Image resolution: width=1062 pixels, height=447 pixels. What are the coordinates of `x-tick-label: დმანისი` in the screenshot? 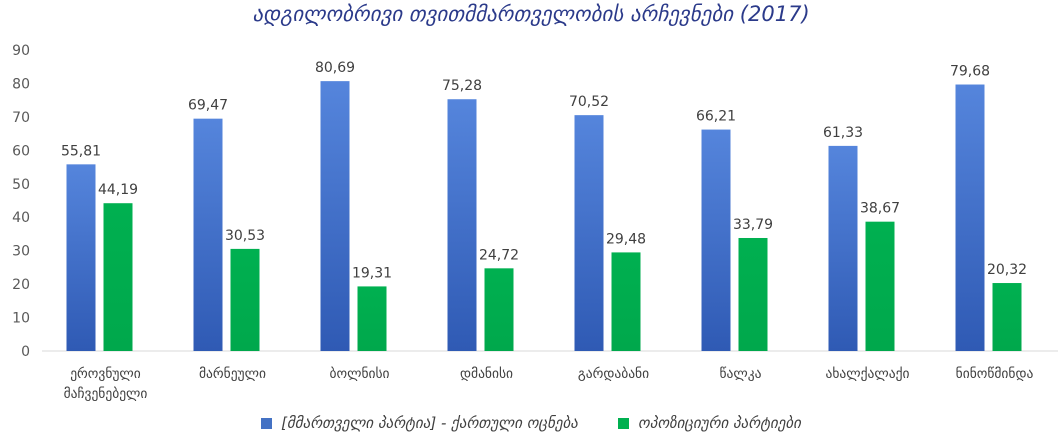 It's located at (486, 374).